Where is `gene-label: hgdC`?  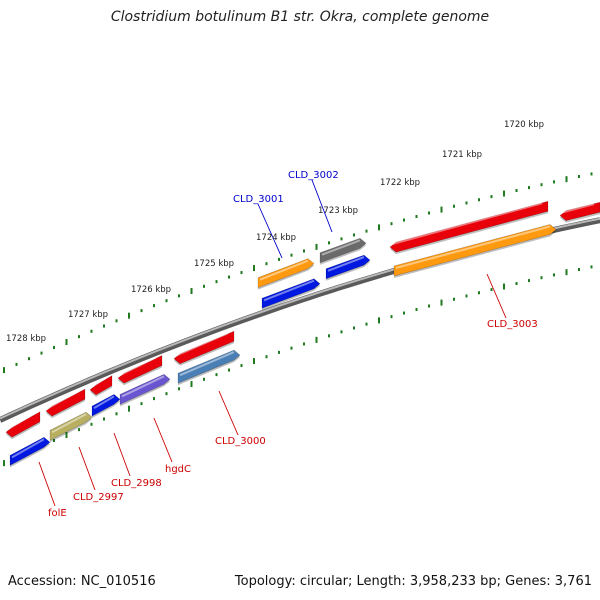
gene-label: hgdC is located at coordinates (178, 469).